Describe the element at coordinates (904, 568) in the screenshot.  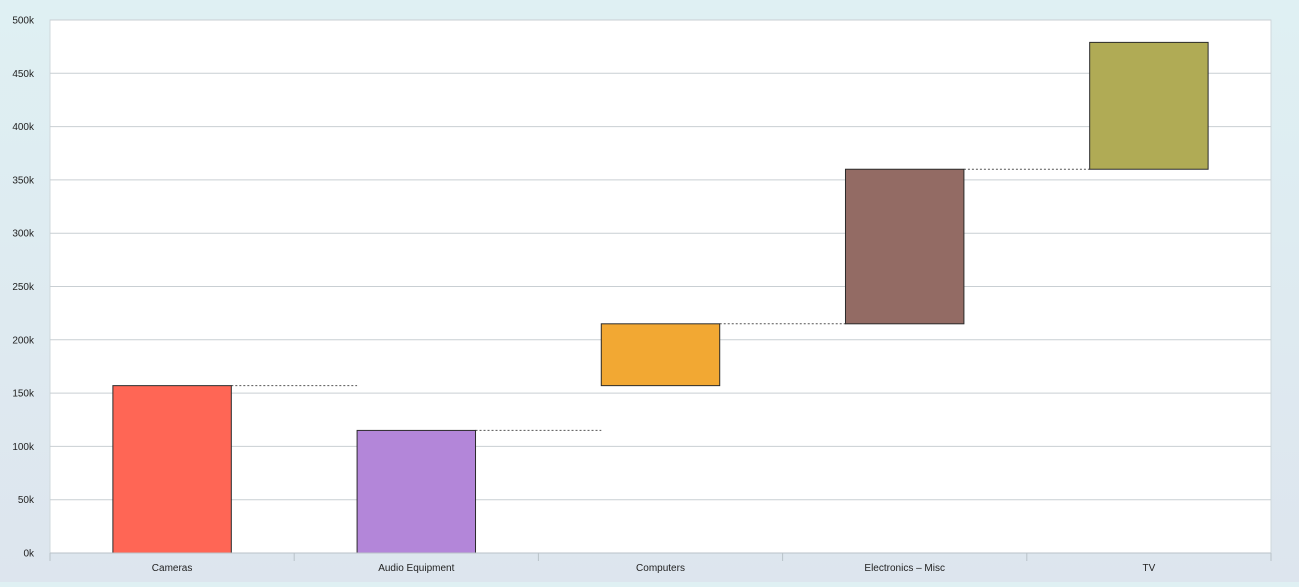
I see `x-tick-label: Electronics – Misc` at that location.